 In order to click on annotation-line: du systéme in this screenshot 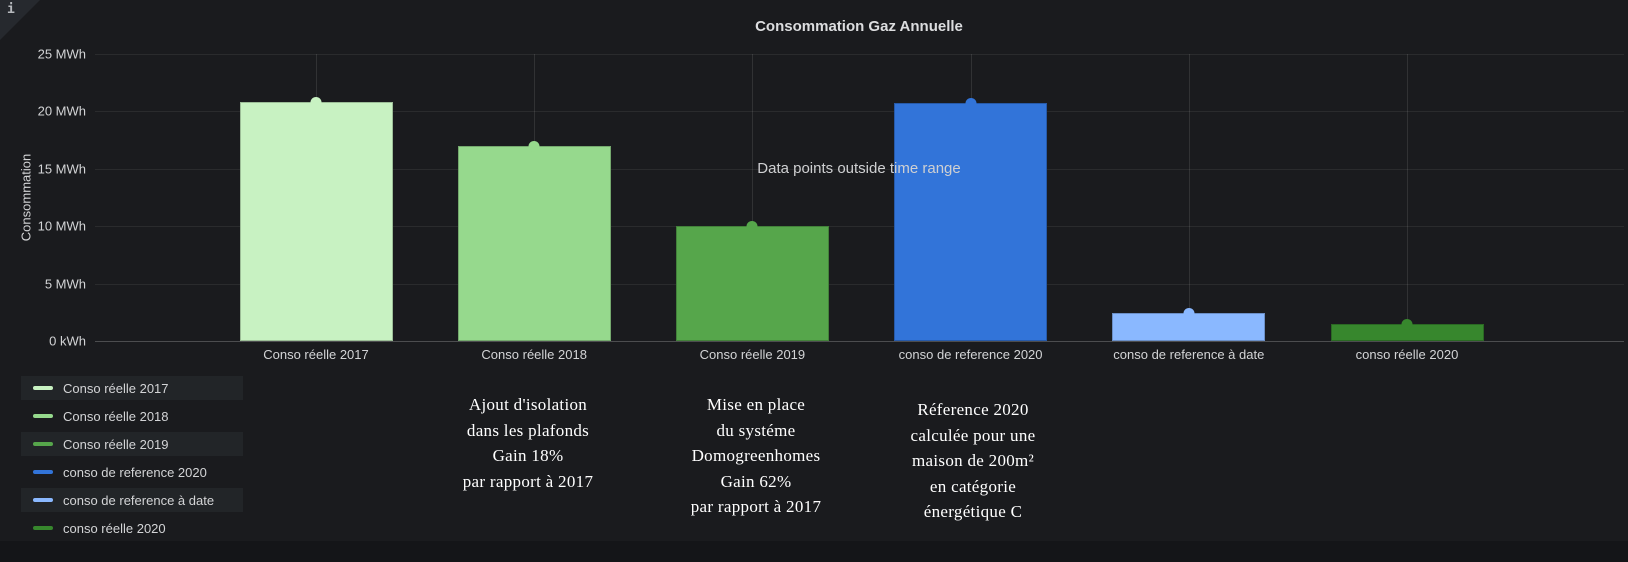, I will do `click(756, 430)`.